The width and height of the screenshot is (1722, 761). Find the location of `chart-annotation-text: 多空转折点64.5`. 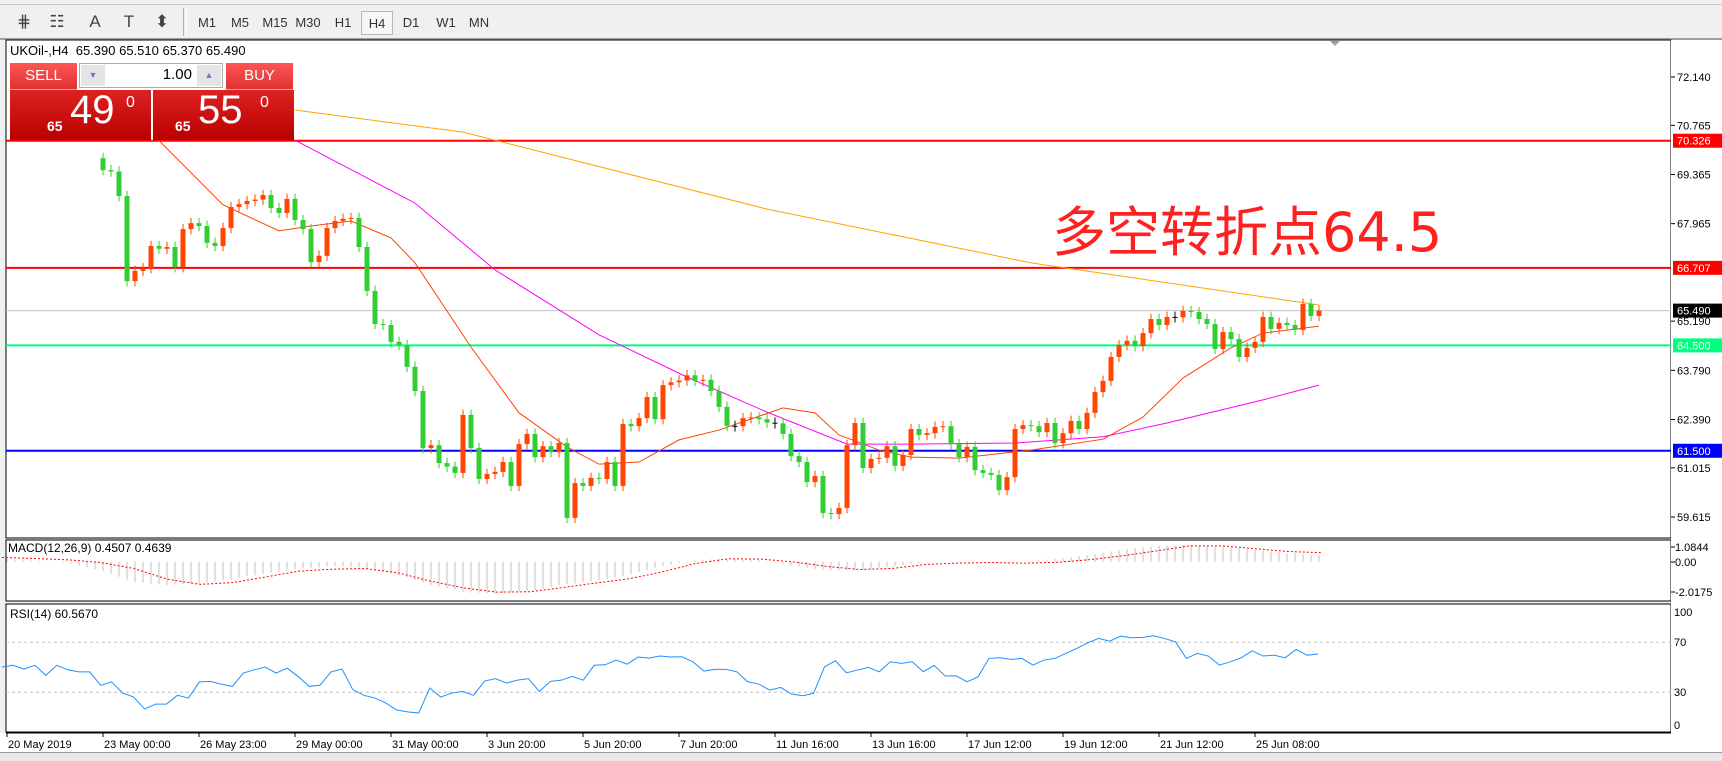

chart-annotation-text: 多空转折点64.5 is located at coordinates (1247, 232).